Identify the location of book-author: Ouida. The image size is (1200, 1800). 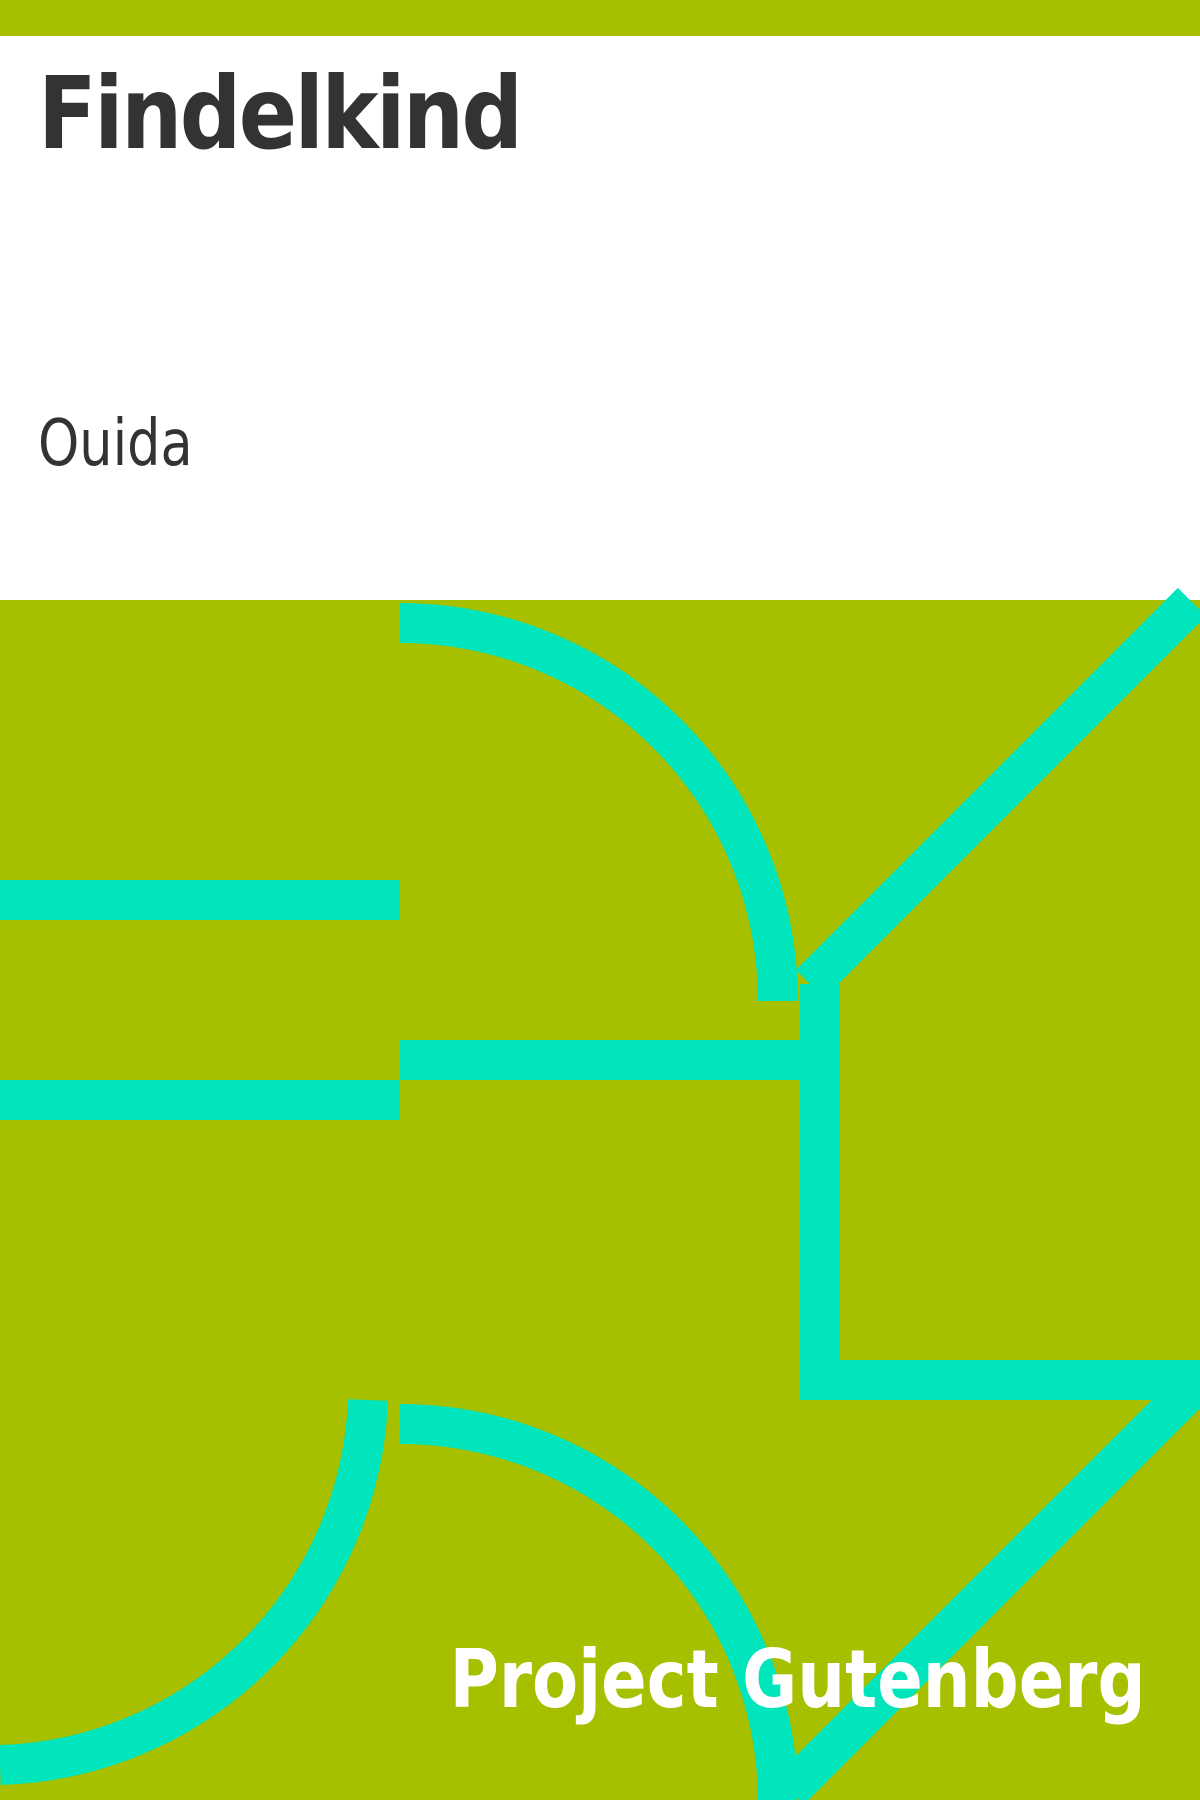
(115, 444).